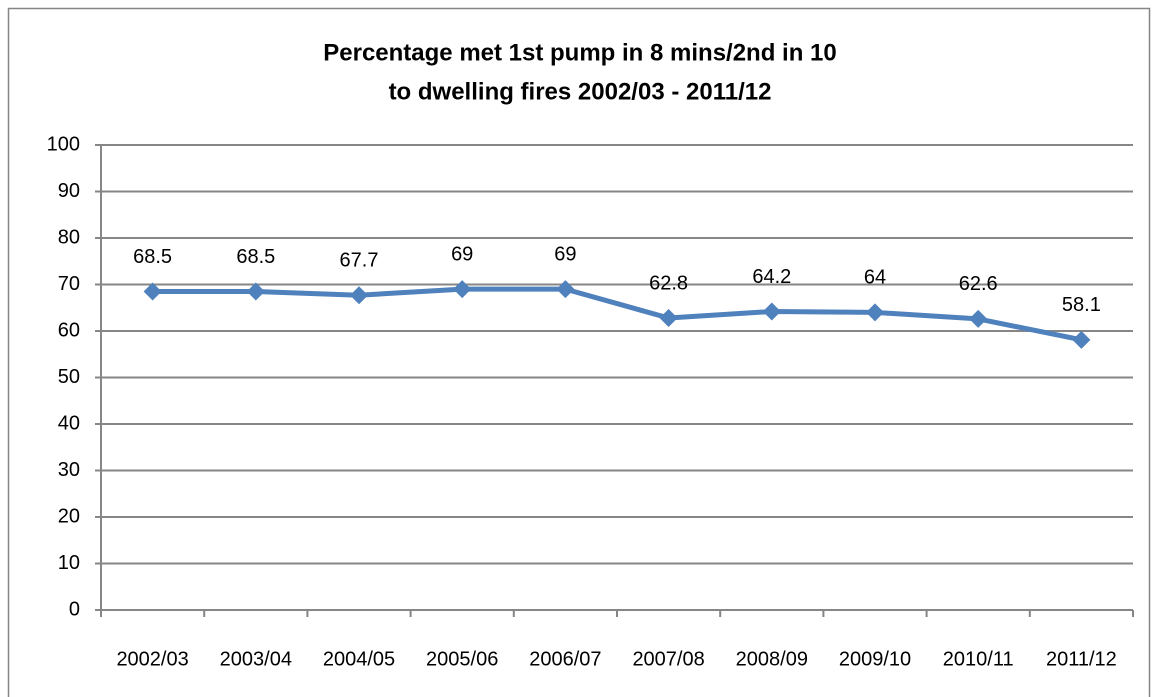  I want to click on y-tick-label: 70, so click(69, 284).